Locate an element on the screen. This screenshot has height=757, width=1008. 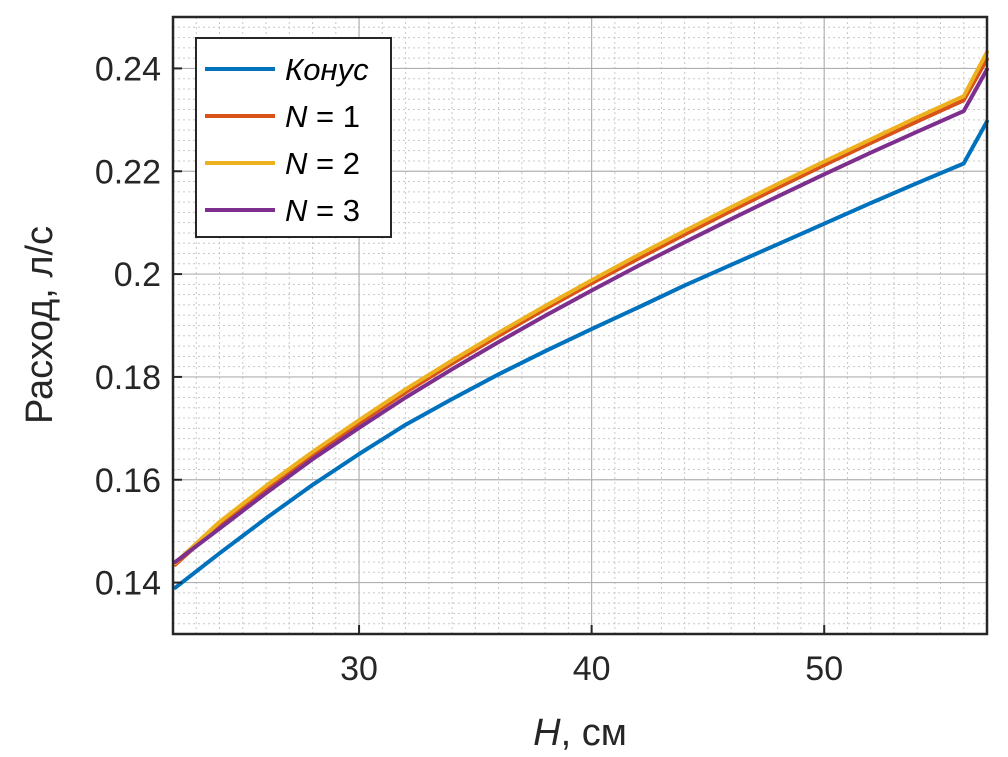
y-tick-label: 0.24 is located at coordinates (128, 69).